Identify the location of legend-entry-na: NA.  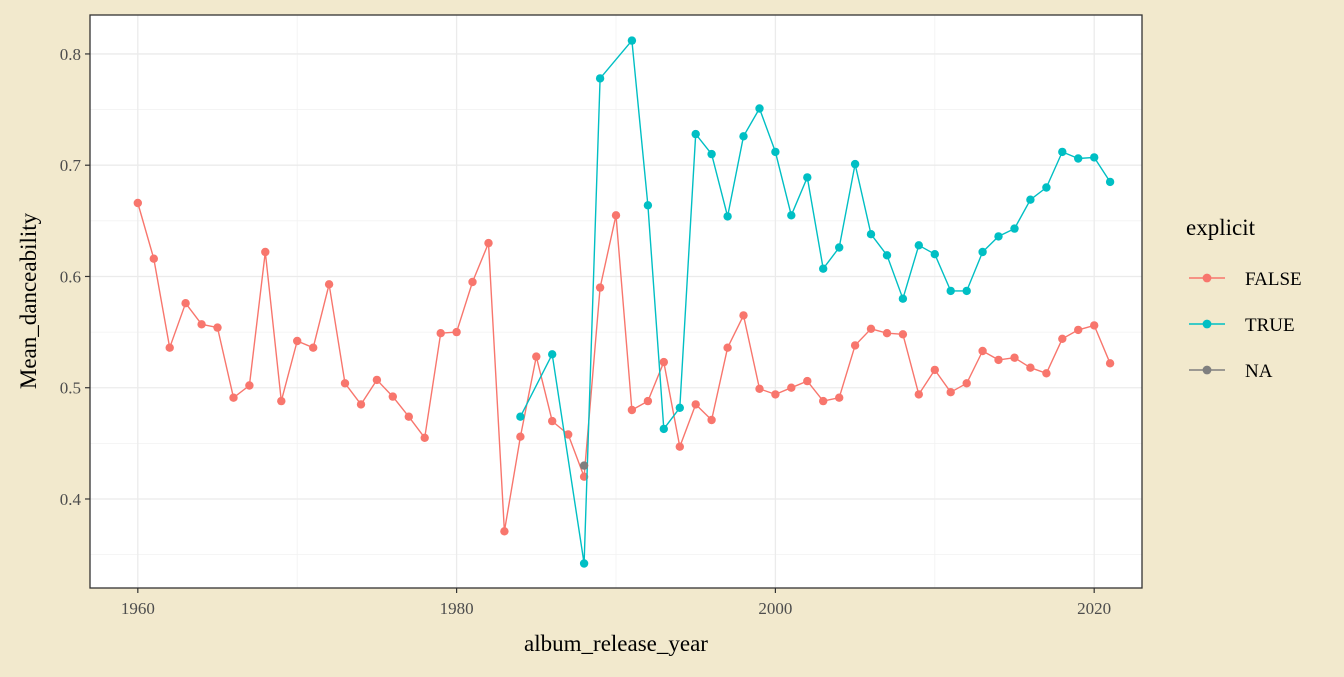
(1231, 371).